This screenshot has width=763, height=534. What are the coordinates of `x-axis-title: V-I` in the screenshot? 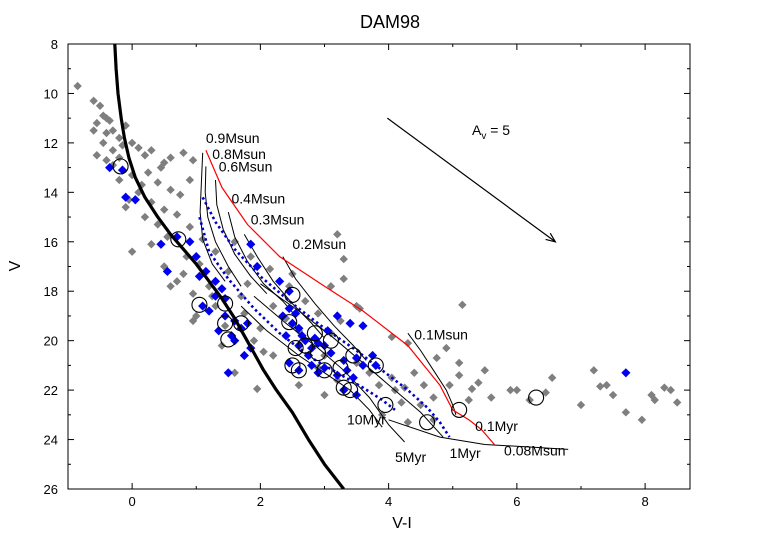 It's located at (402, 523).